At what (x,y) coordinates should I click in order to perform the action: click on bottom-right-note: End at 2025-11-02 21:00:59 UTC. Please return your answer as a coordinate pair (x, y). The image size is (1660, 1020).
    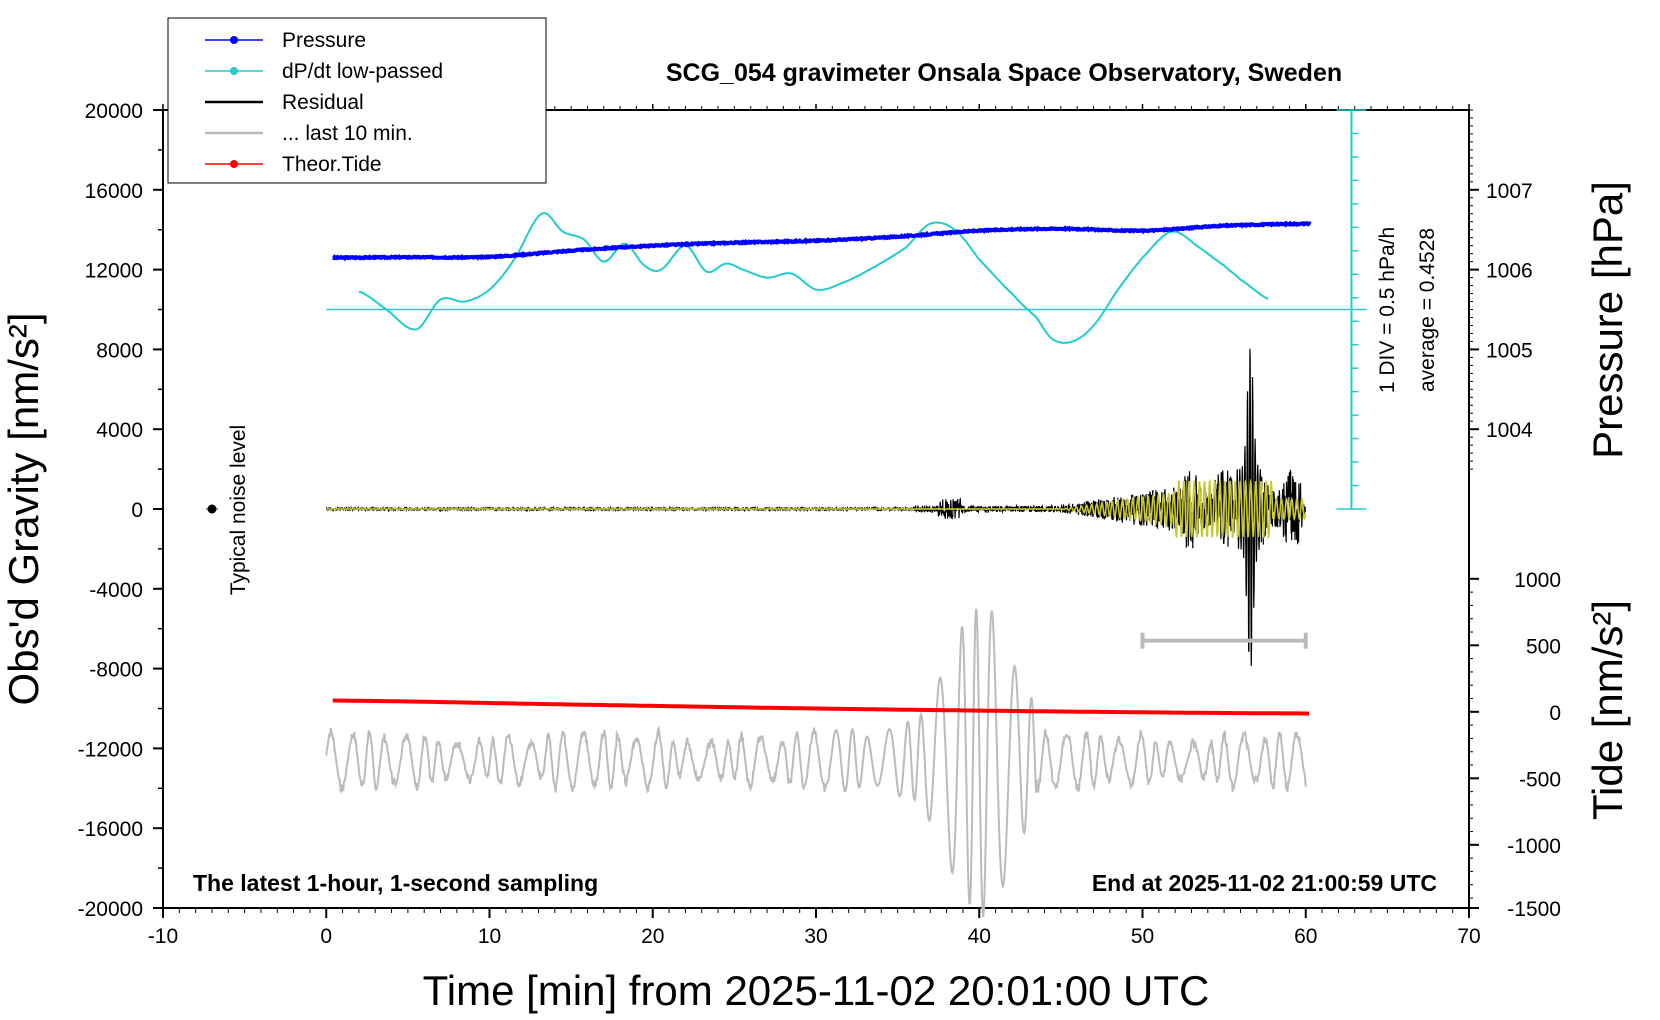
    Looking at the image, I should click on (1264, 883).